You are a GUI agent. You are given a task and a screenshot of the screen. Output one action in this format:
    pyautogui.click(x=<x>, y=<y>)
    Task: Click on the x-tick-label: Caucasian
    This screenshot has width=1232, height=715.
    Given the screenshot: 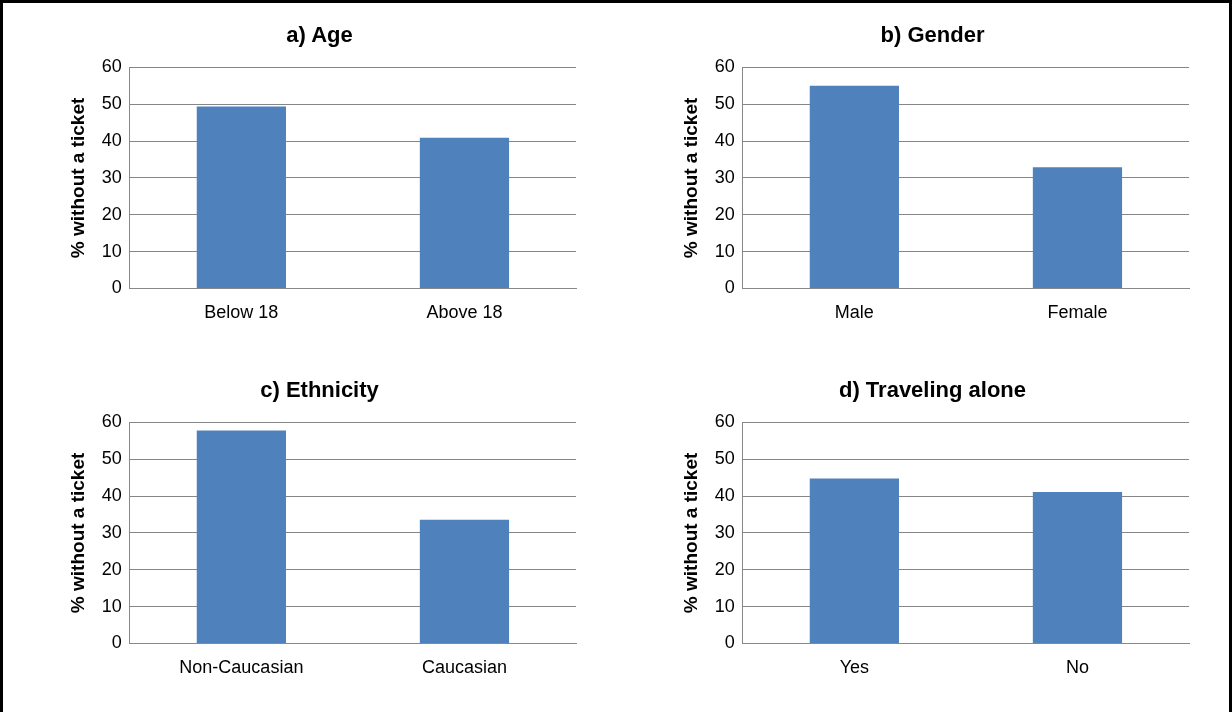 What is the action you would take?
    pyautogui.click(x=464, y=667)
    